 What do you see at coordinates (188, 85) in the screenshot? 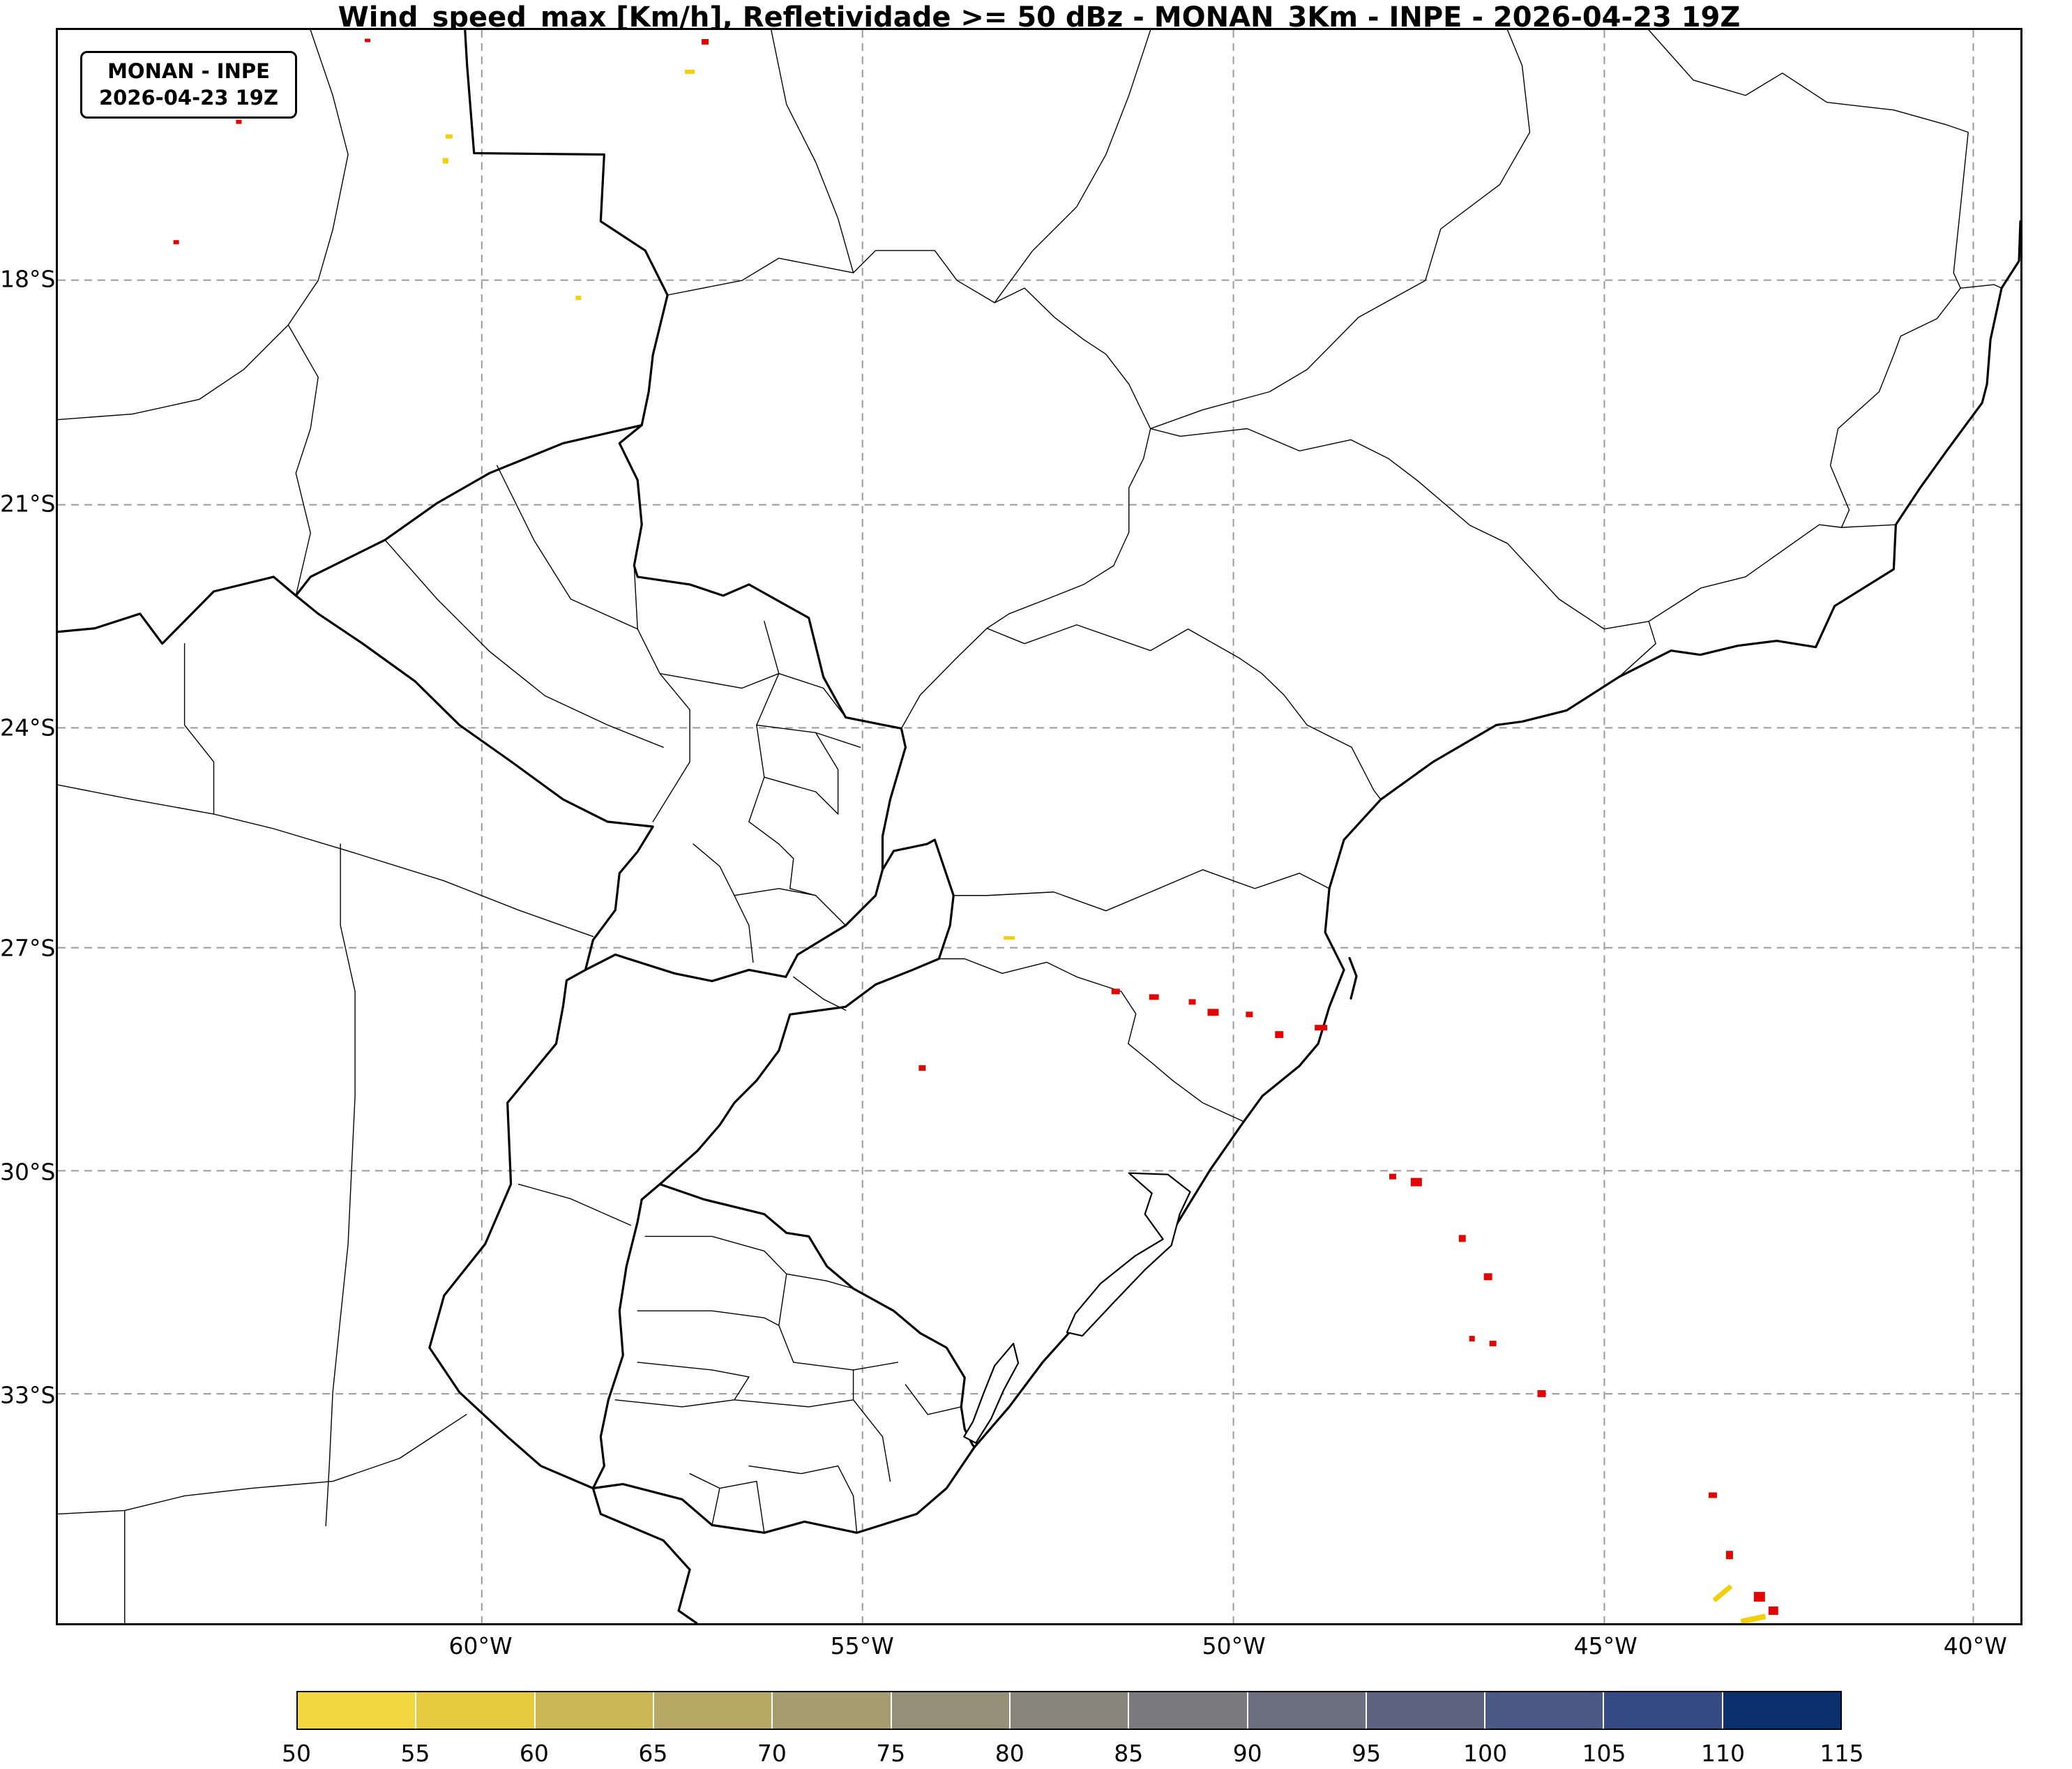
I see `model-info-box: MONAN - INPE 2026-04-23 19Z` at bounding box center [188, 85].